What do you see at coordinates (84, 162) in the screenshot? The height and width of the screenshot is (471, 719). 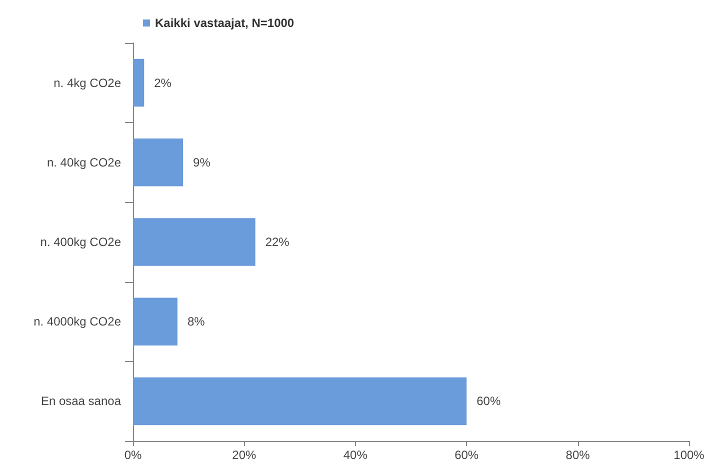 I see `y-tick-label: n. 40kg CO2e` at bounding box center [84, 162].